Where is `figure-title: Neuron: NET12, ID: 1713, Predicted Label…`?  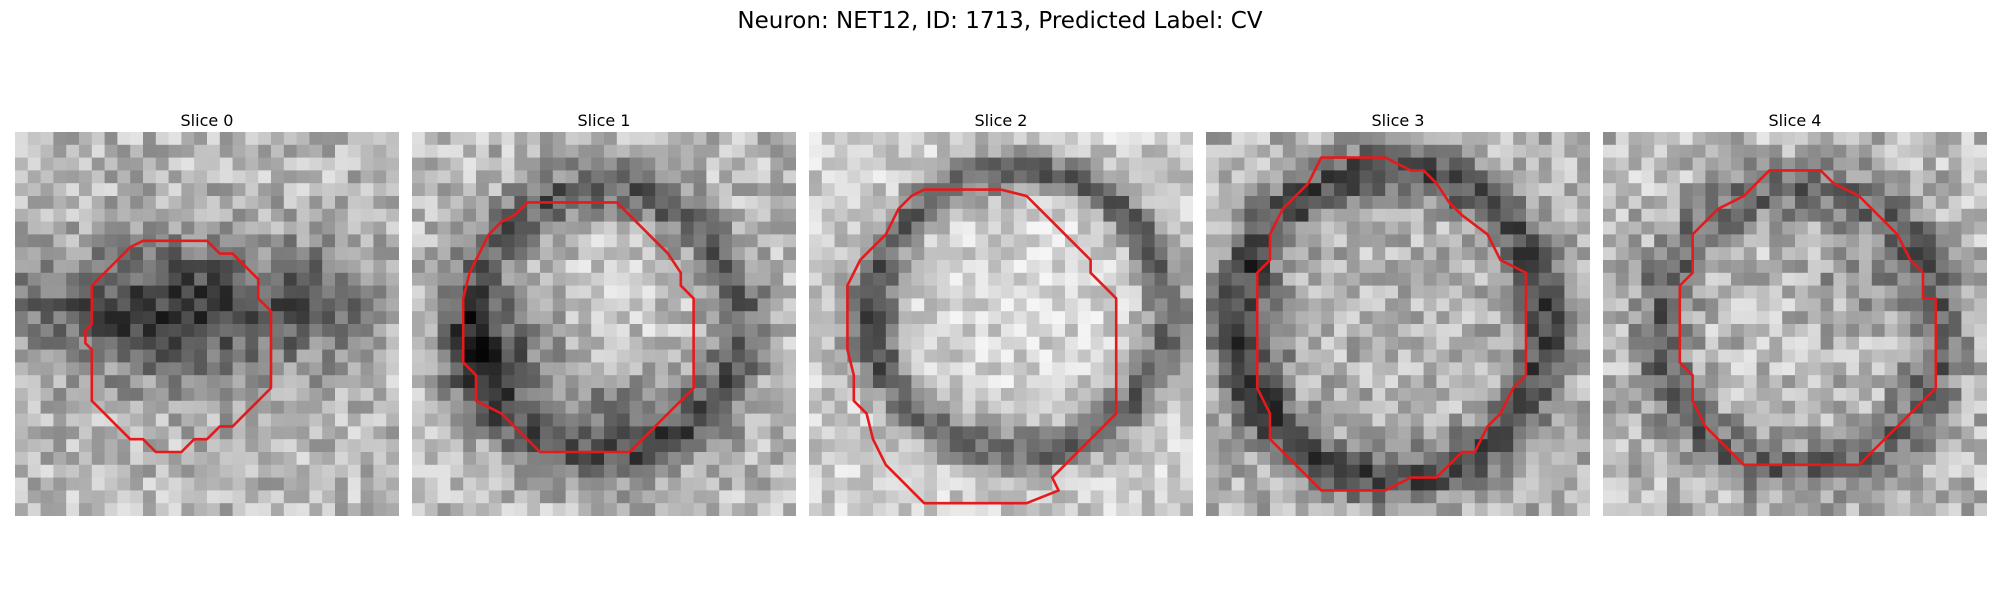 figure-title: Neuron: NET12, ID: 1713, Predicted Label… is located at coordinates (1000, 21).